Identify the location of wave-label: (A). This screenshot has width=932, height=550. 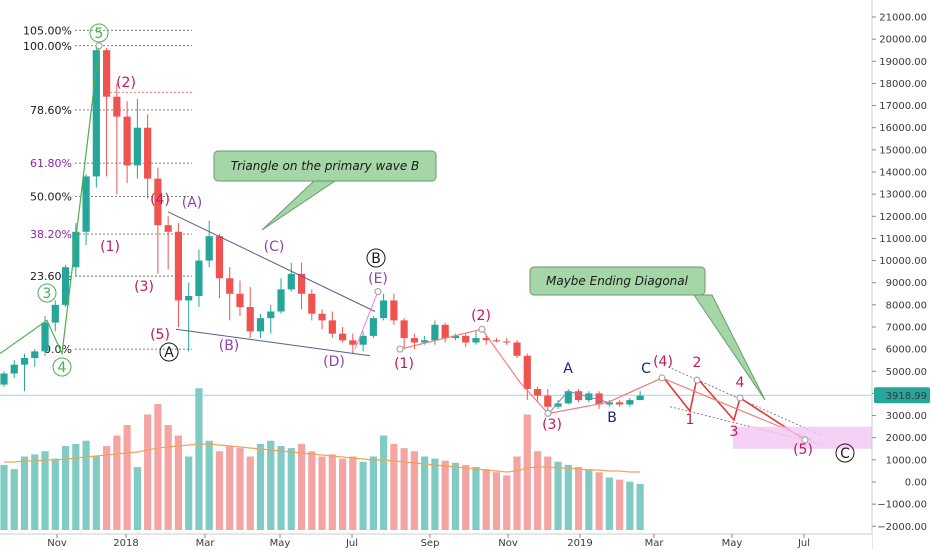
(192, 203).